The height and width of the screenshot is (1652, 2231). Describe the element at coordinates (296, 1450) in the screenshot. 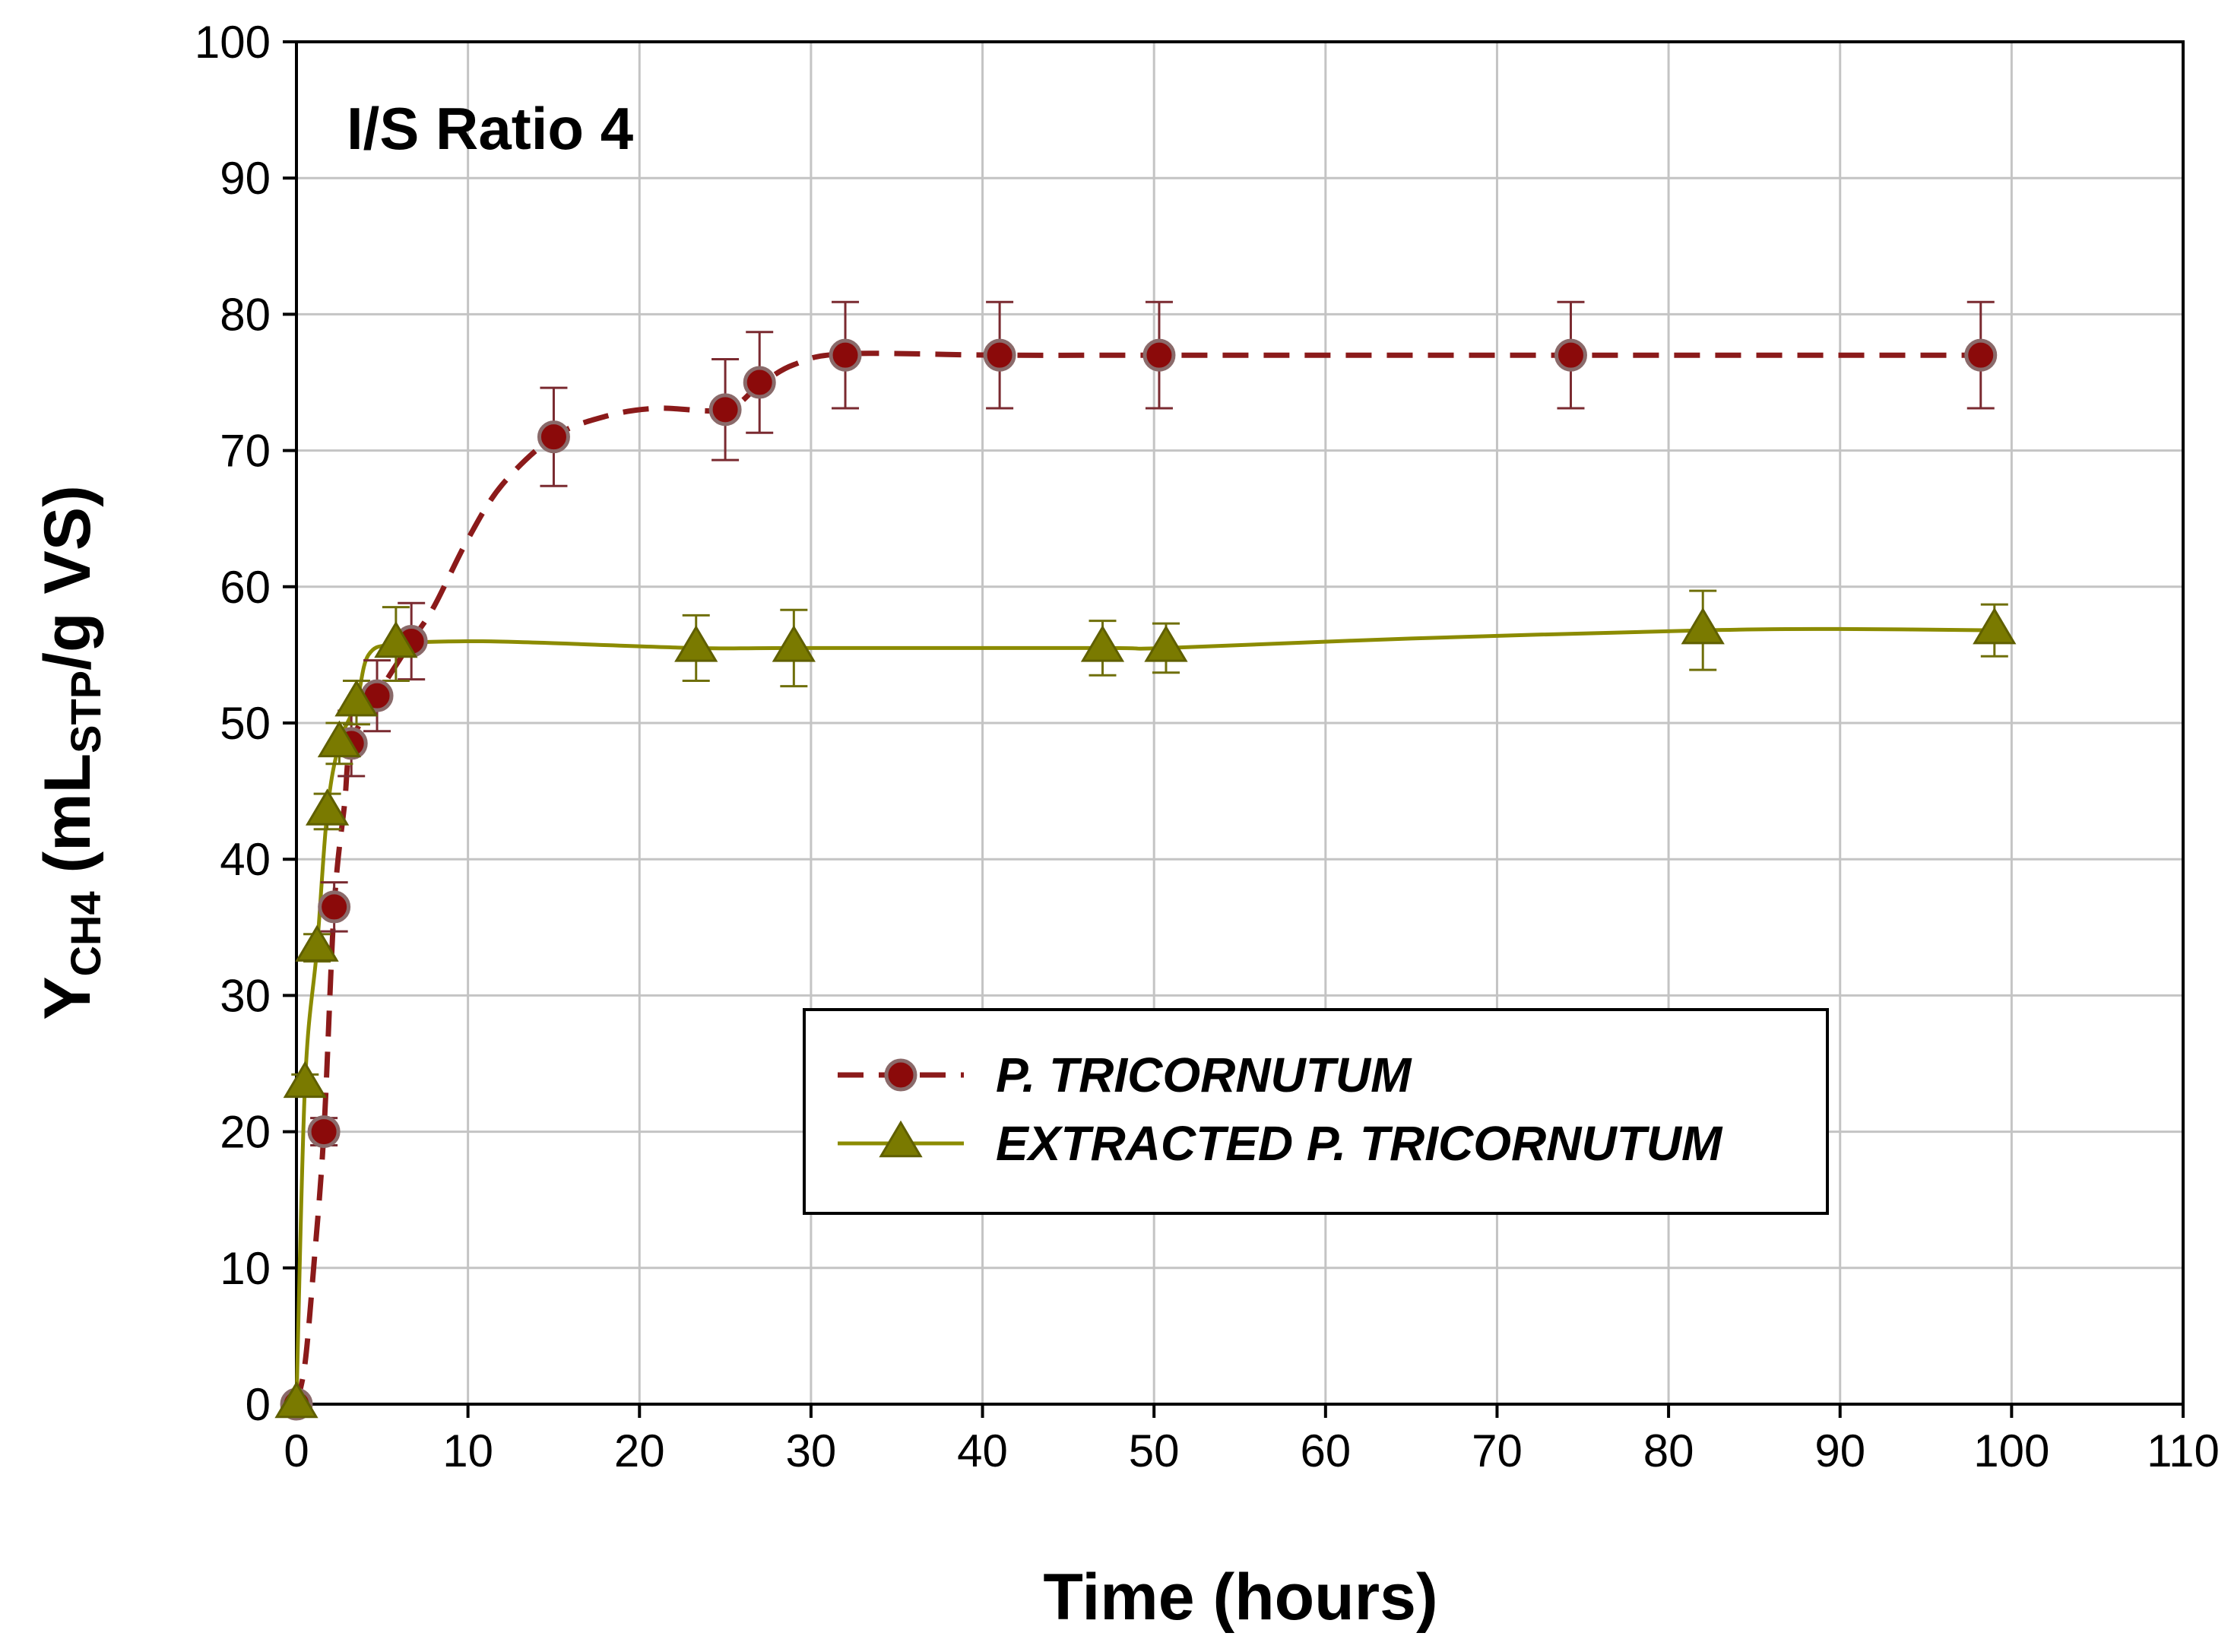

I see `x-tick-label: 0` at that location.